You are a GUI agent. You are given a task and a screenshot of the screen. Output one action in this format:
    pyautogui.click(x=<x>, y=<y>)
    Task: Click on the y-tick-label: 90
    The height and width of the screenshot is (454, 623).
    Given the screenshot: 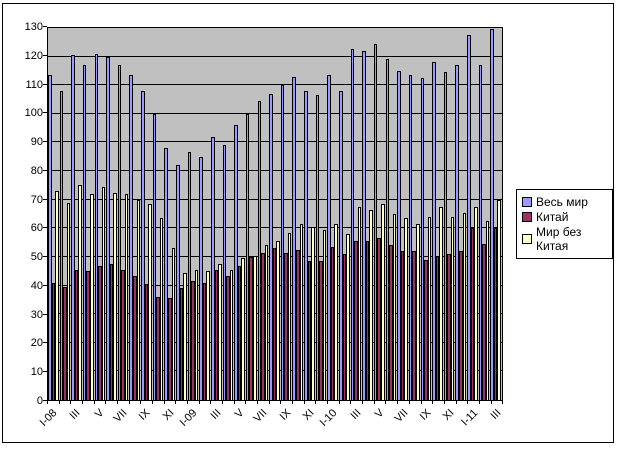 What is the action you would take?
    pyautogui.click(x=36, y=142)
    